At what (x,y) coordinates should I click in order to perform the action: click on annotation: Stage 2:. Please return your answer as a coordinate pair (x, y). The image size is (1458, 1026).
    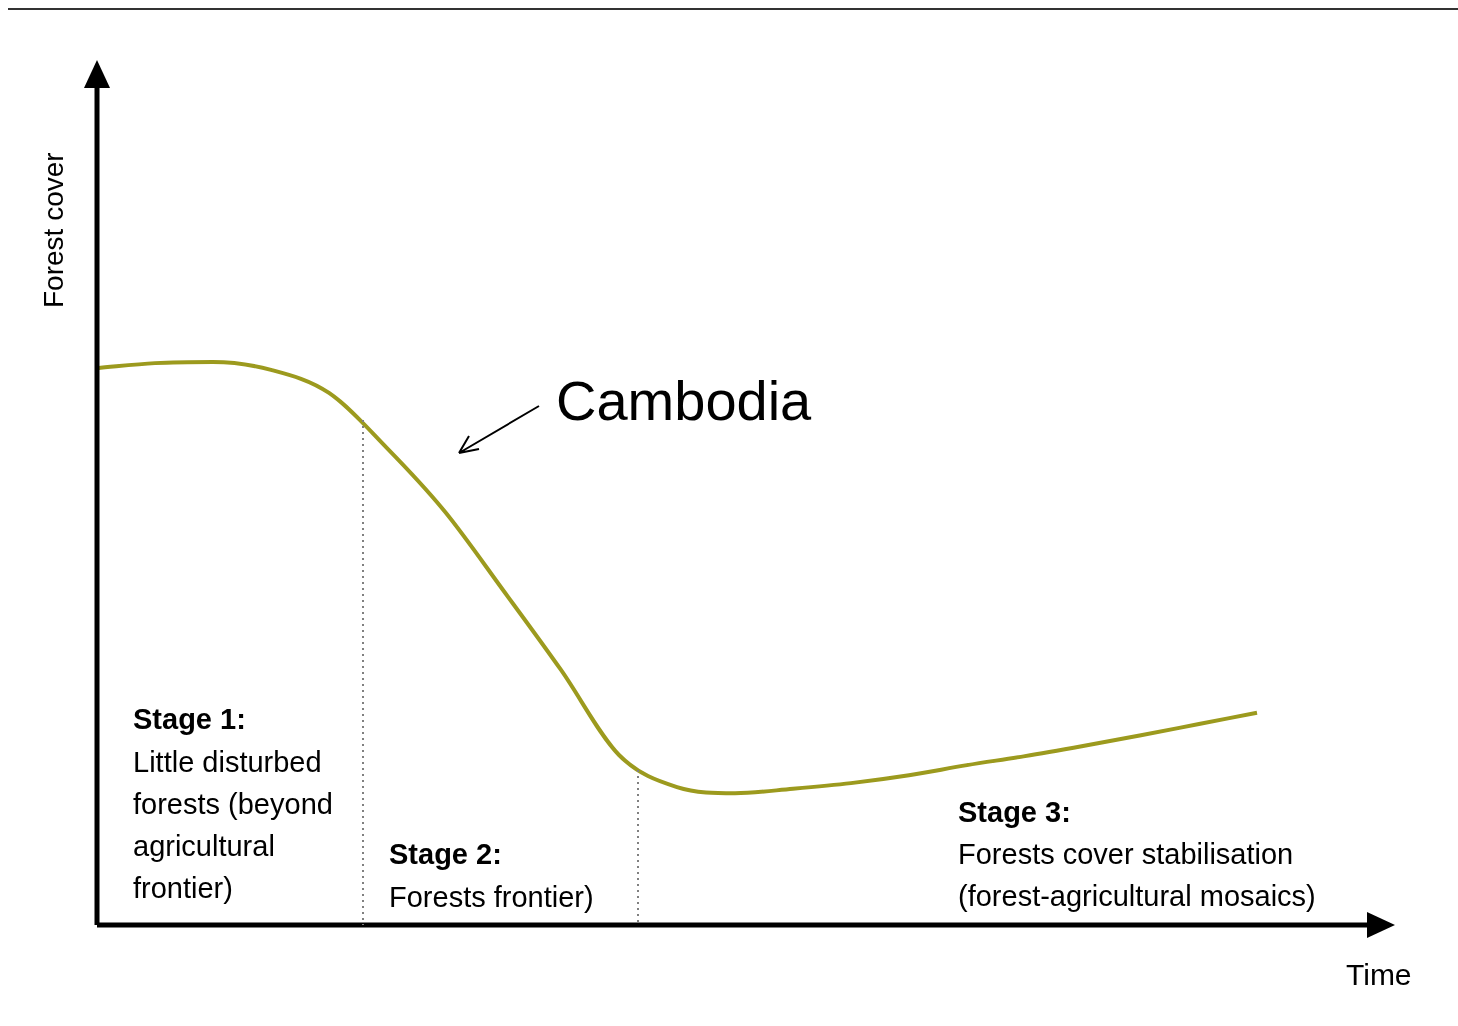
    Looking at the image, I should click on (446, 854).